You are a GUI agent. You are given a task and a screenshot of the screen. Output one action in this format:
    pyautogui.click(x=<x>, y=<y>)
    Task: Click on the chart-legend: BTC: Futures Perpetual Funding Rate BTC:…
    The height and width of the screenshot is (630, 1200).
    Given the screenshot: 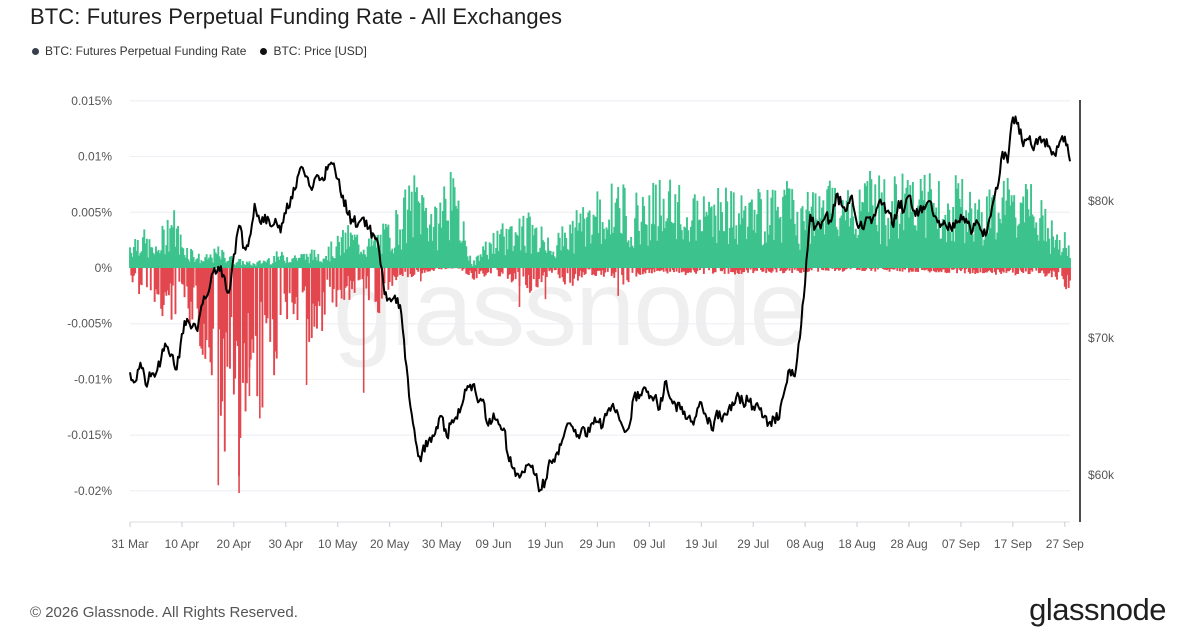 What is the action you would take?
    pyautogui.click(x=199, y=51)
    